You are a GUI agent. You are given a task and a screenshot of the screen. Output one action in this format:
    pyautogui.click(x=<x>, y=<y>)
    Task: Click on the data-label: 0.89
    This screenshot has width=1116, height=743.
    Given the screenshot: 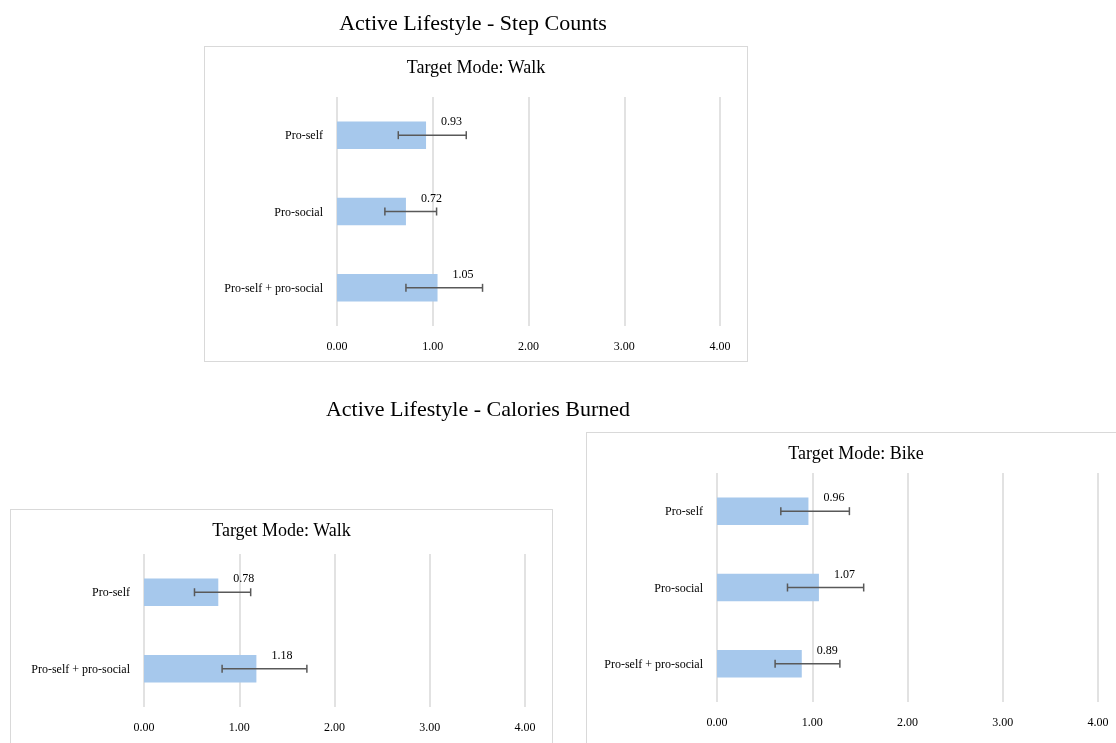 What is the action you would take?
    pyautogui.click(x=827, y=649)
    